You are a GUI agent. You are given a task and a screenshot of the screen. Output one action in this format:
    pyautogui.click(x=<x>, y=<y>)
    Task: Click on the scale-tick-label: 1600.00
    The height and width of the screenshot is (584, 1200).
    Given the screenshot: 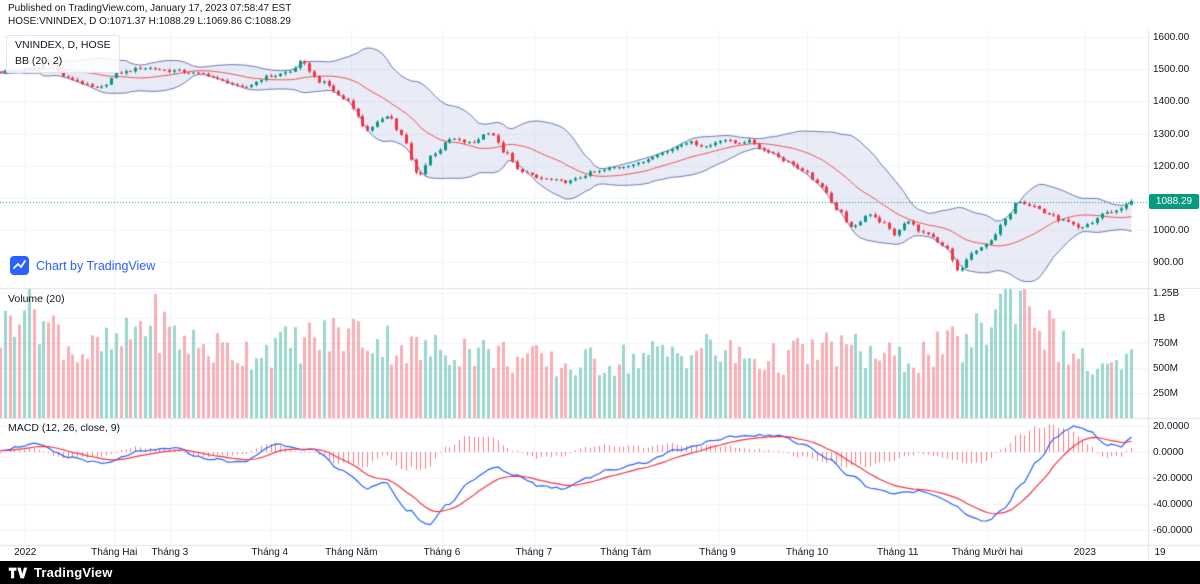 What is the action you would take?
    pyautogui.click(x=1171, y=38)
    